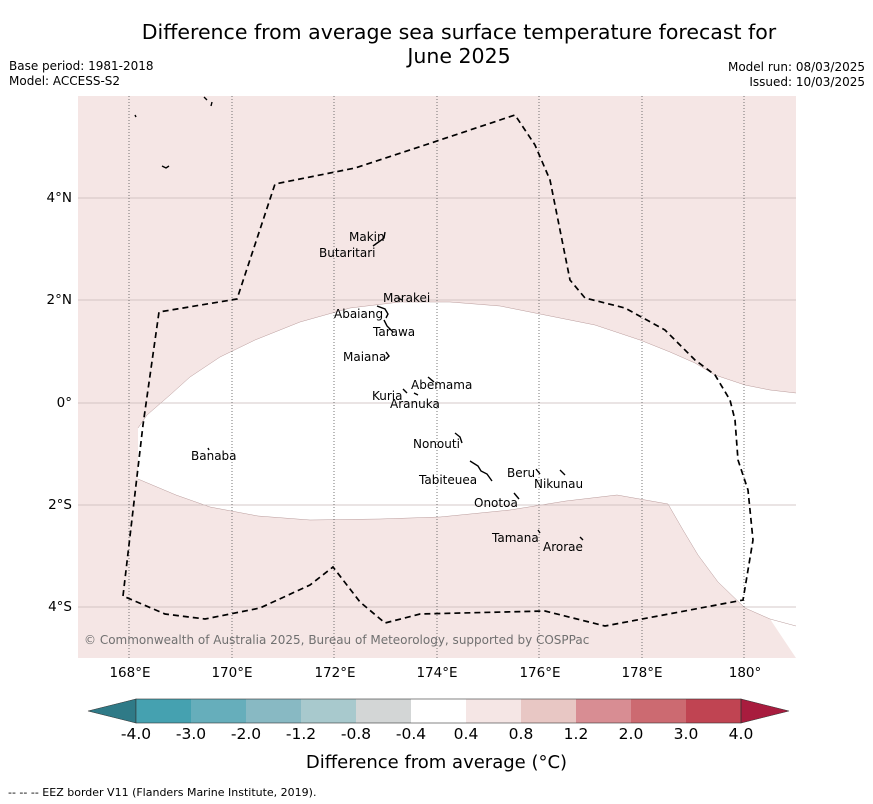  I want to click on cbar-tick-5: -0.4, so click(411, 734).